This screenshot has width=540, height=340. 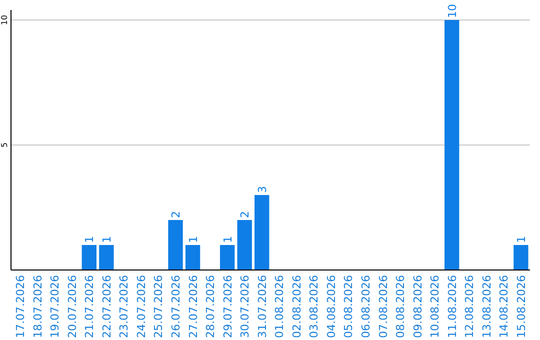 I want to click on x-tick-label: 14.08.2026, so click(x=504, y=306).